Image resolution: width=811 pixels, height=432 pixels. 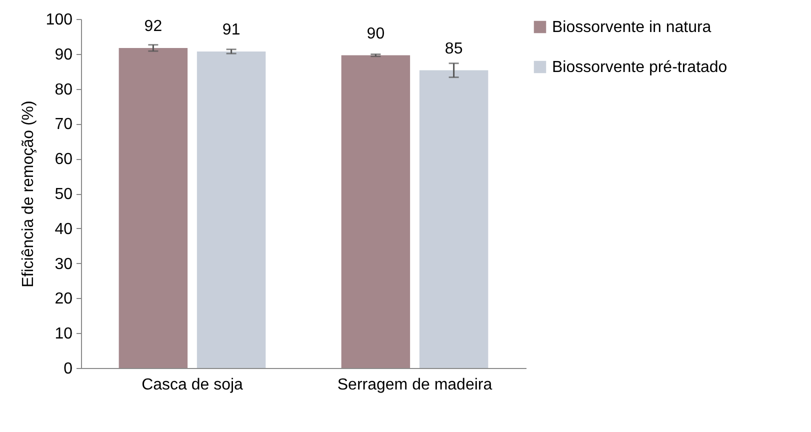 I want to click on legend-label: Biossorvente pré-tratado, so click(x=640, y=67).